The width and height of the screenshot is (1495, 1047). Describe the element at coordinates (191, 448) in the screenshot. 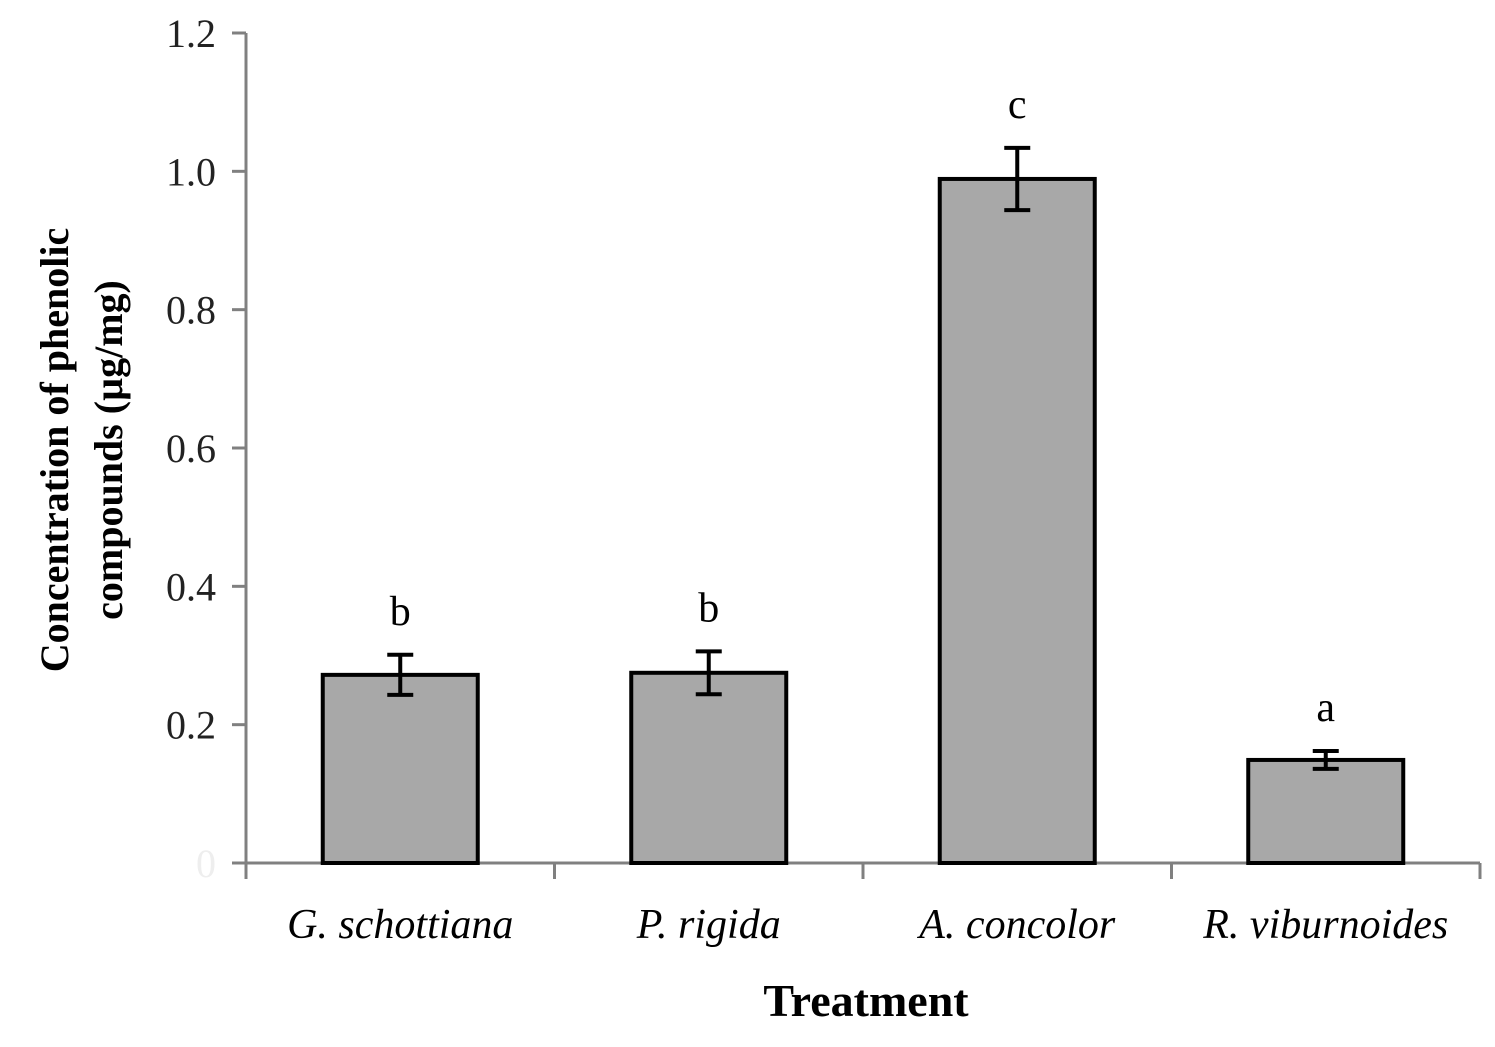

I see `y-tick-label: 0.6` at that location.